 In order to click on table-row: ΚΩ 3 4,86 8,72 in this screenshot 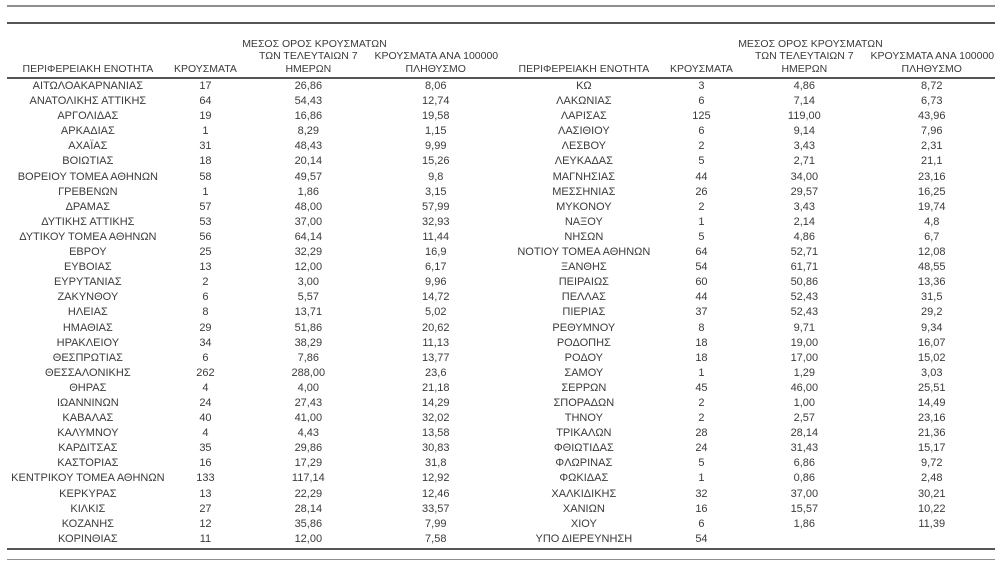, I will do `click(748, 86)`.